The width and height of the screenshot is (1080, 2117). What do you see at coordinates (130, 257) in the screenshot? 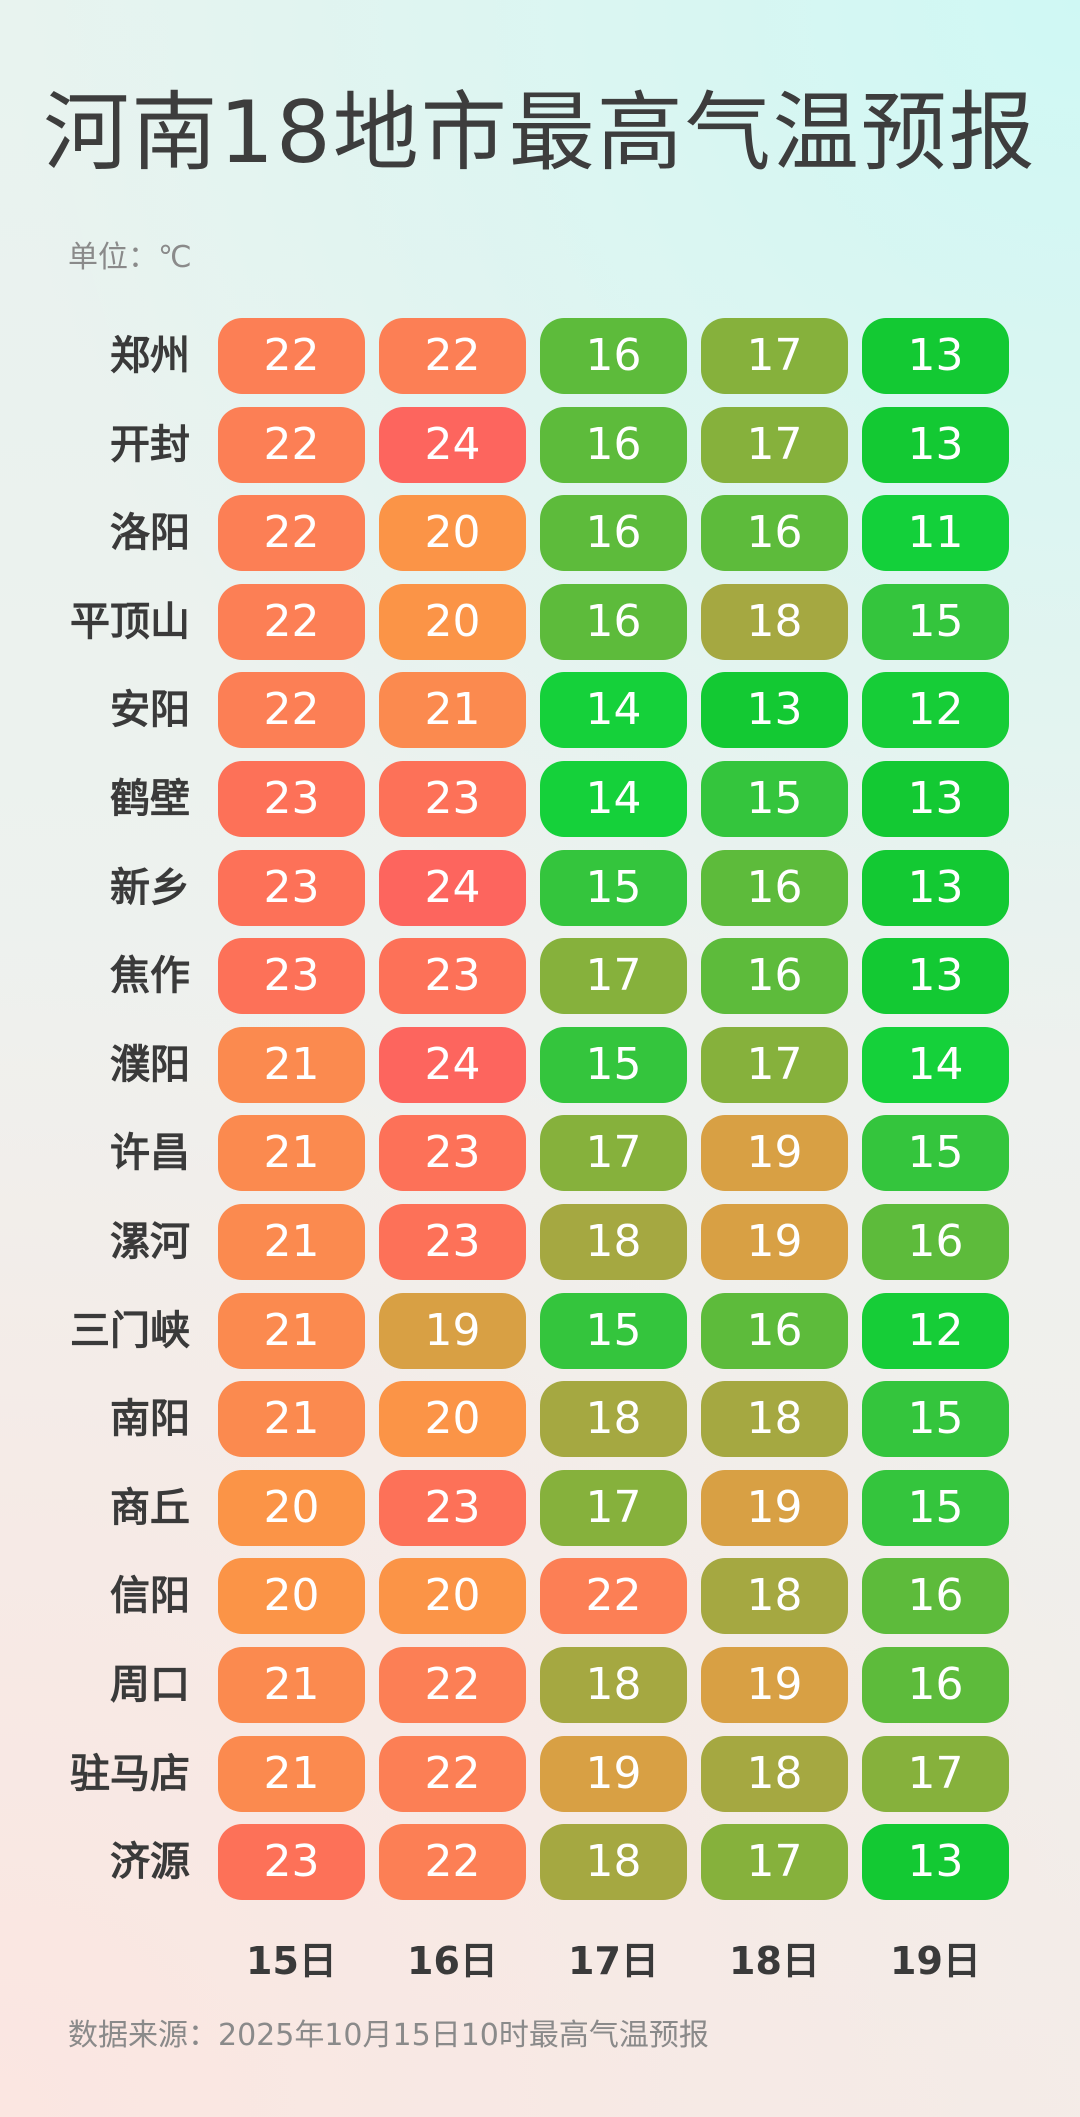
I see `unit-label: 单位：℃` at bounding box center [130, 257].